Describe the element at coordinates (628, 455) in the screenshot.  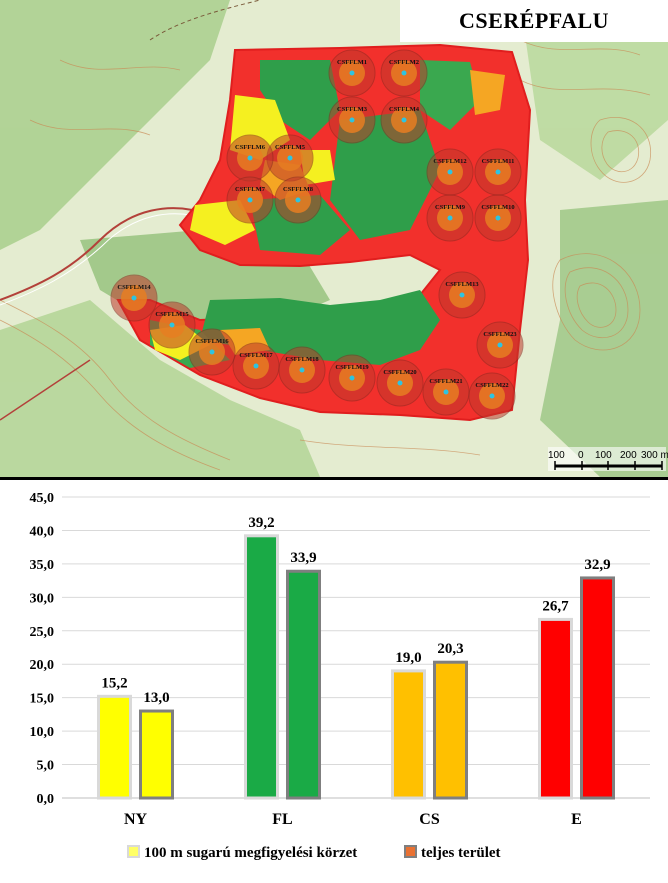
I see `scale-label: 200` at that location.